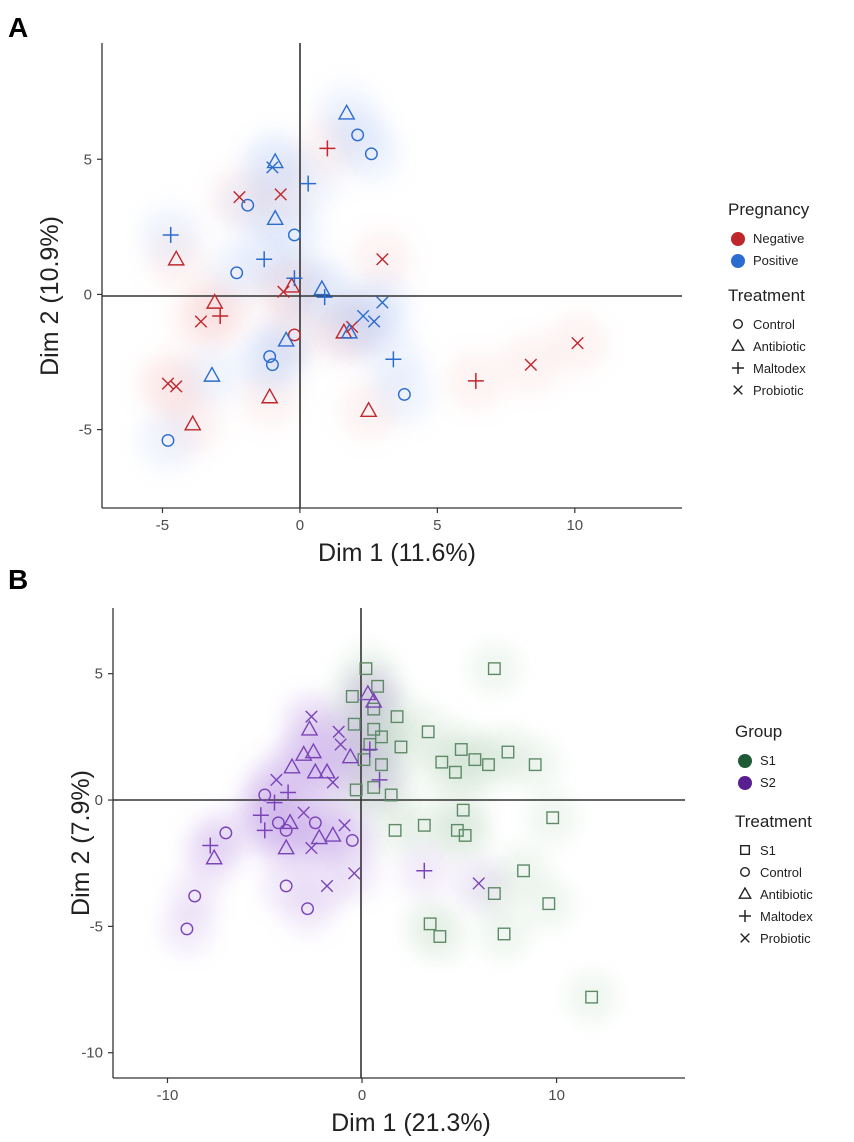 This screenshot has width=854, height=1142. Describe the element at coordinates (745, 892) in the screenshot. I see `b-legend-key-antibiotic-triangle` at that location.